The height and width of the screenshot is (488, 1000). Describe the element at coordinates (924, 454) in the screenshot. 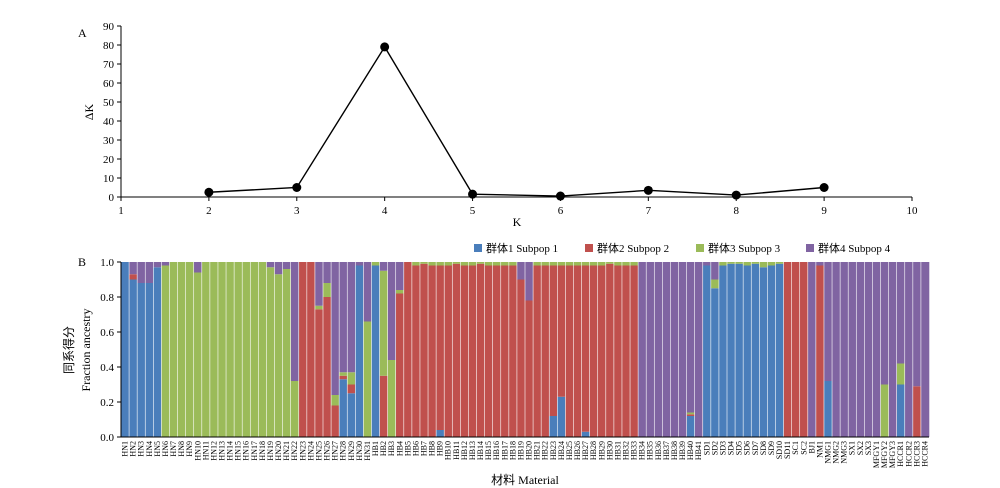

I see `sample-label: HCCR4` at that location.